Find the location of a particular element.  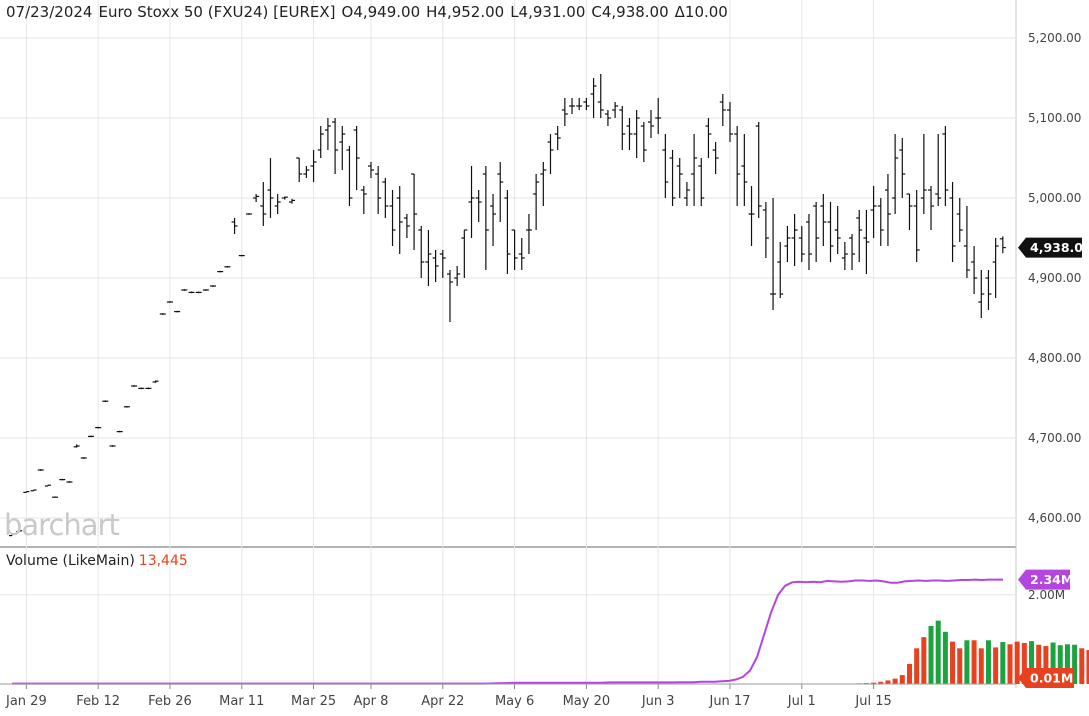

date-tick-label: Jun 17 is located at coordinates (729, 701).